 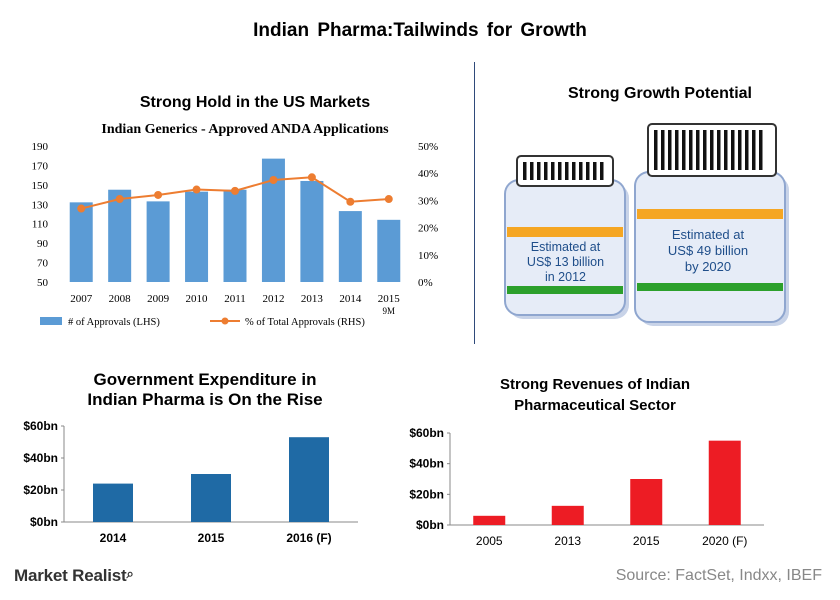 What do you see at coordinates (40, 166) in the screenshot?
I see `anda-left-tick: 170` at bounding box center [40, 166].